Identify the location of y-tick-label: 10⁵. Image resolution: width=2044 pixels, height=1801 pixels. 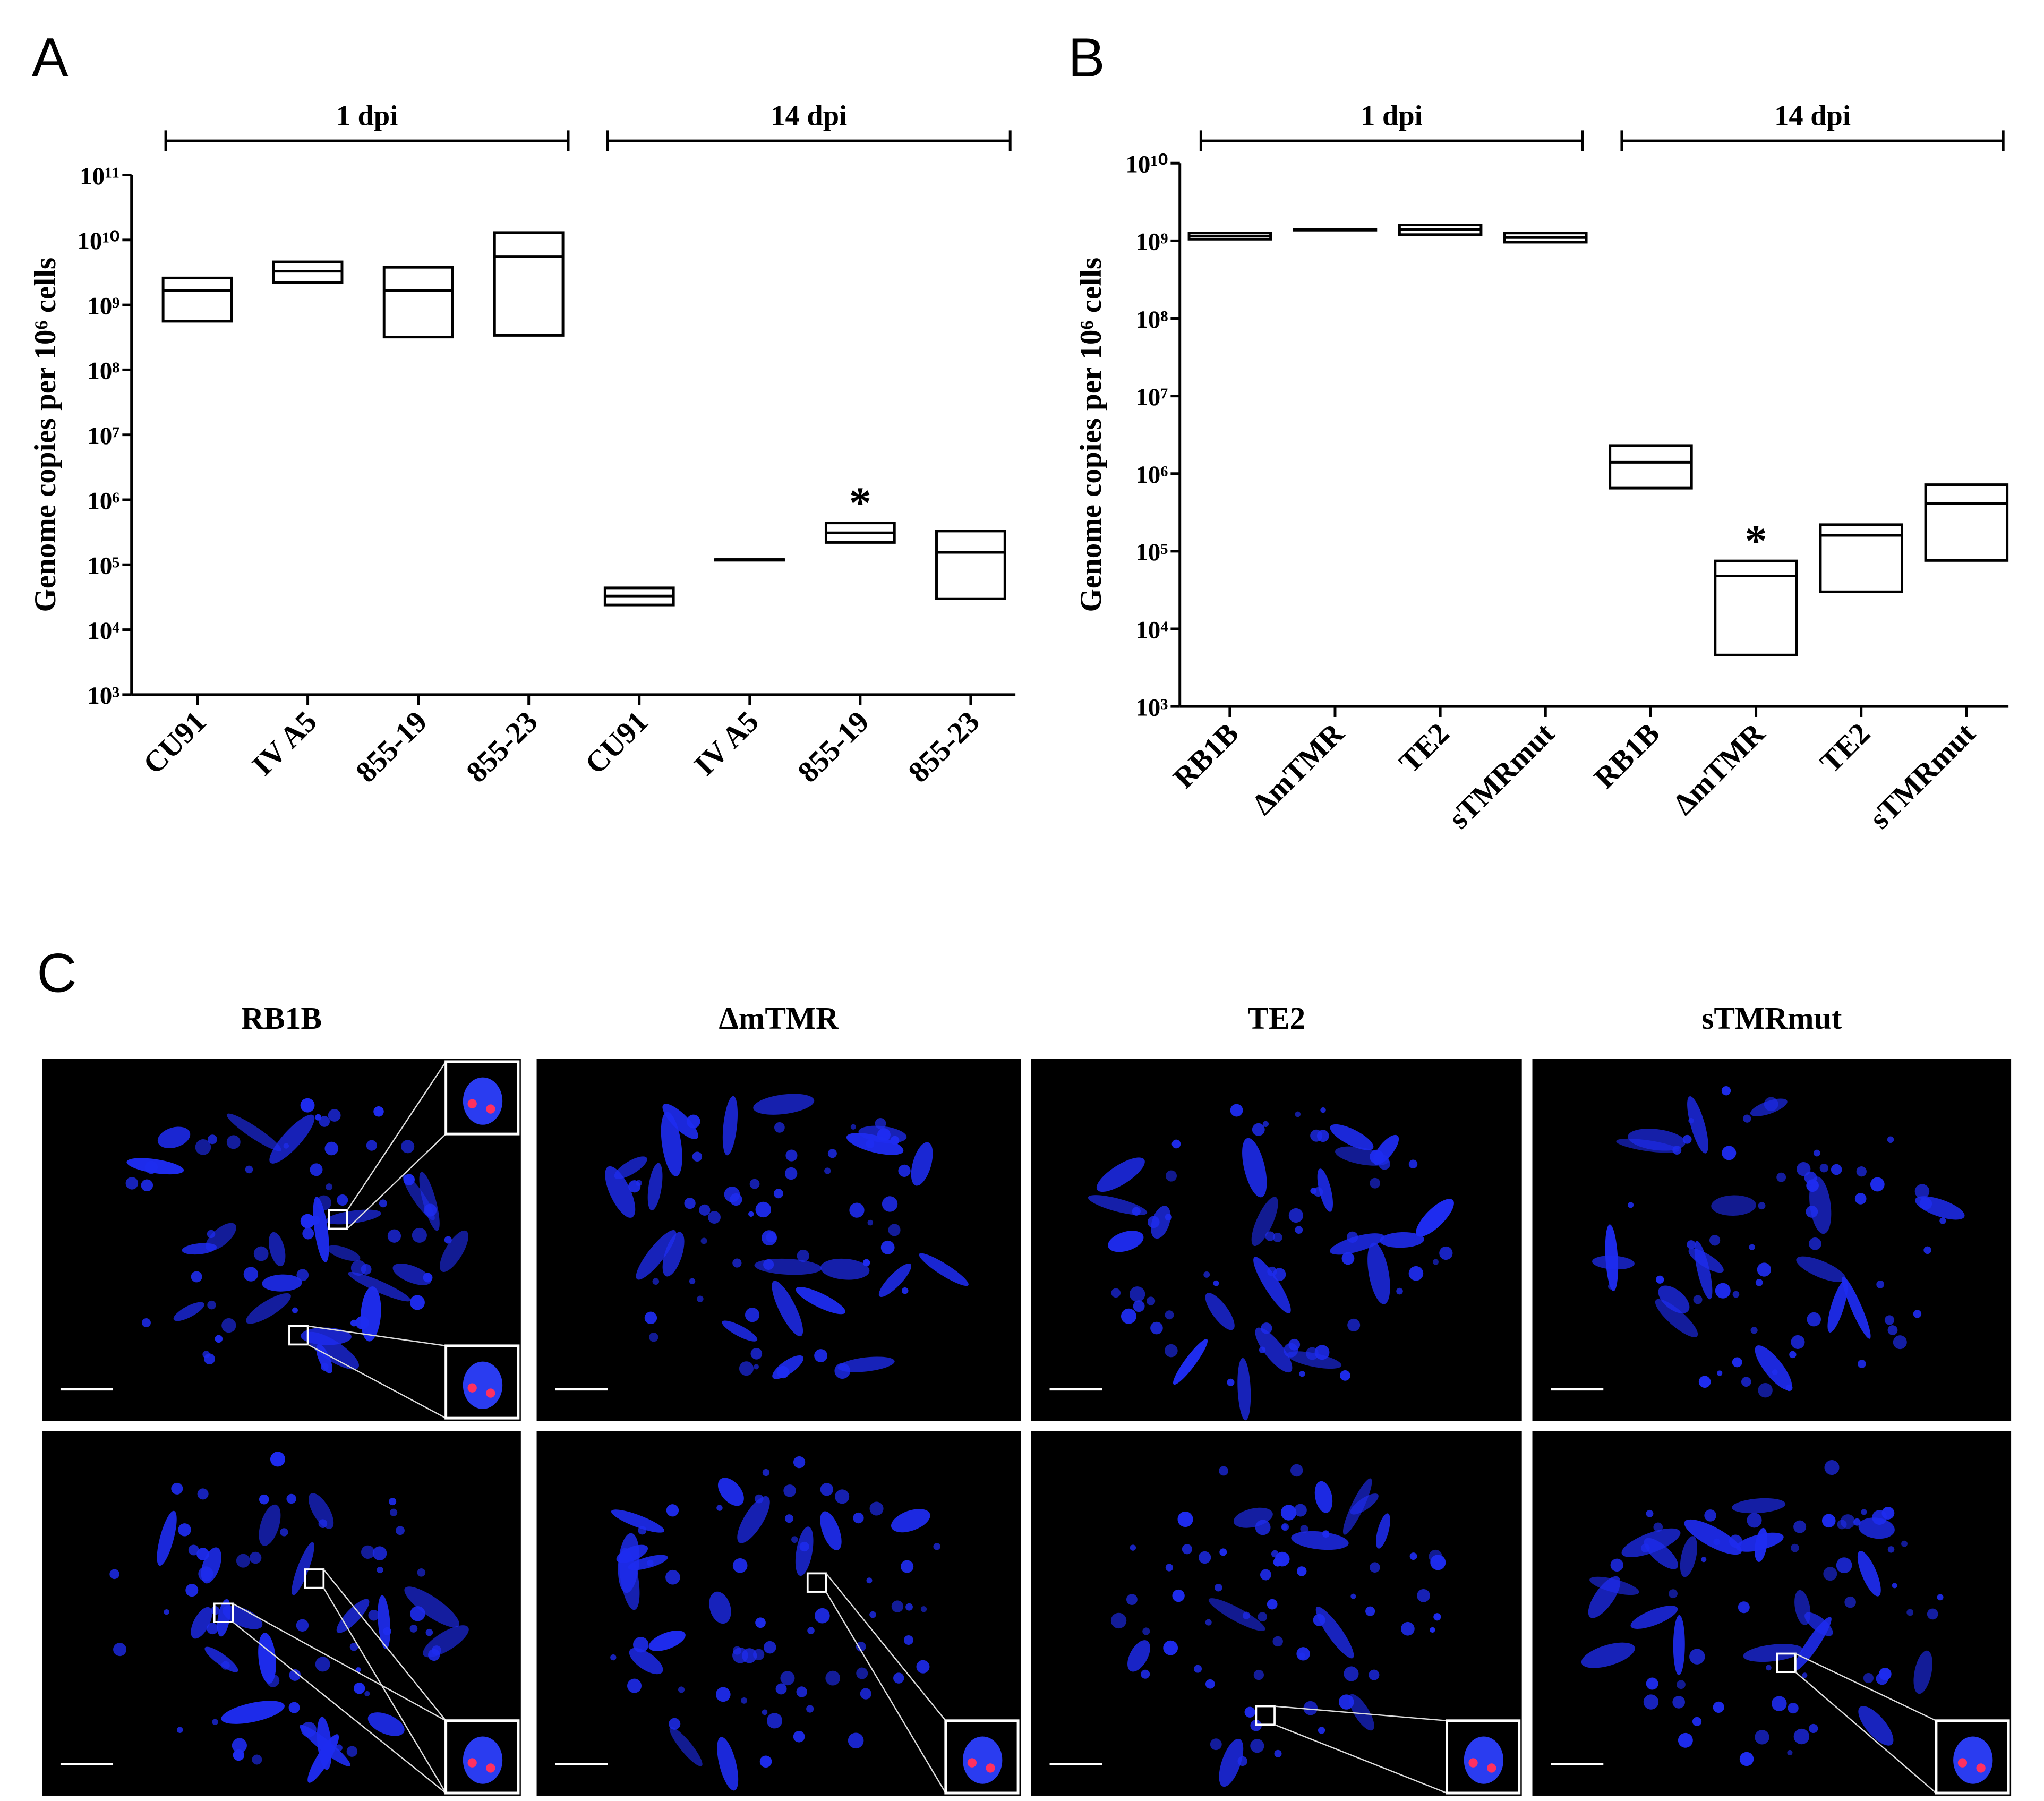
(1151, 552).